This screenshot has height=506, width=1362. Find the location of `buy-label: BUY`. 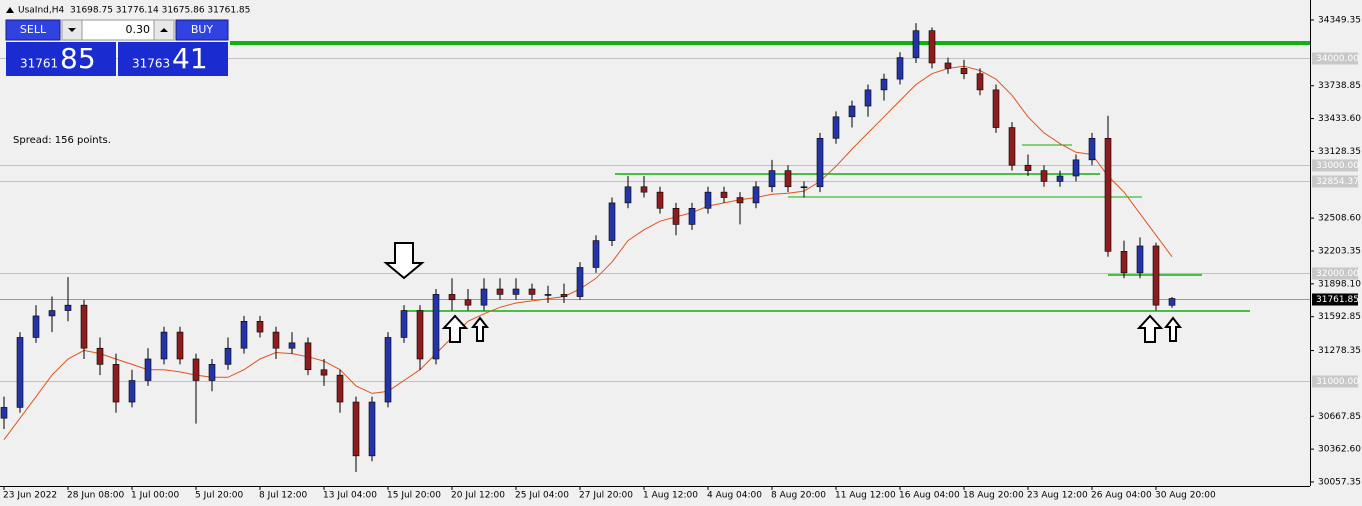

buy-label: BUY is located at coordinates (202, 29).